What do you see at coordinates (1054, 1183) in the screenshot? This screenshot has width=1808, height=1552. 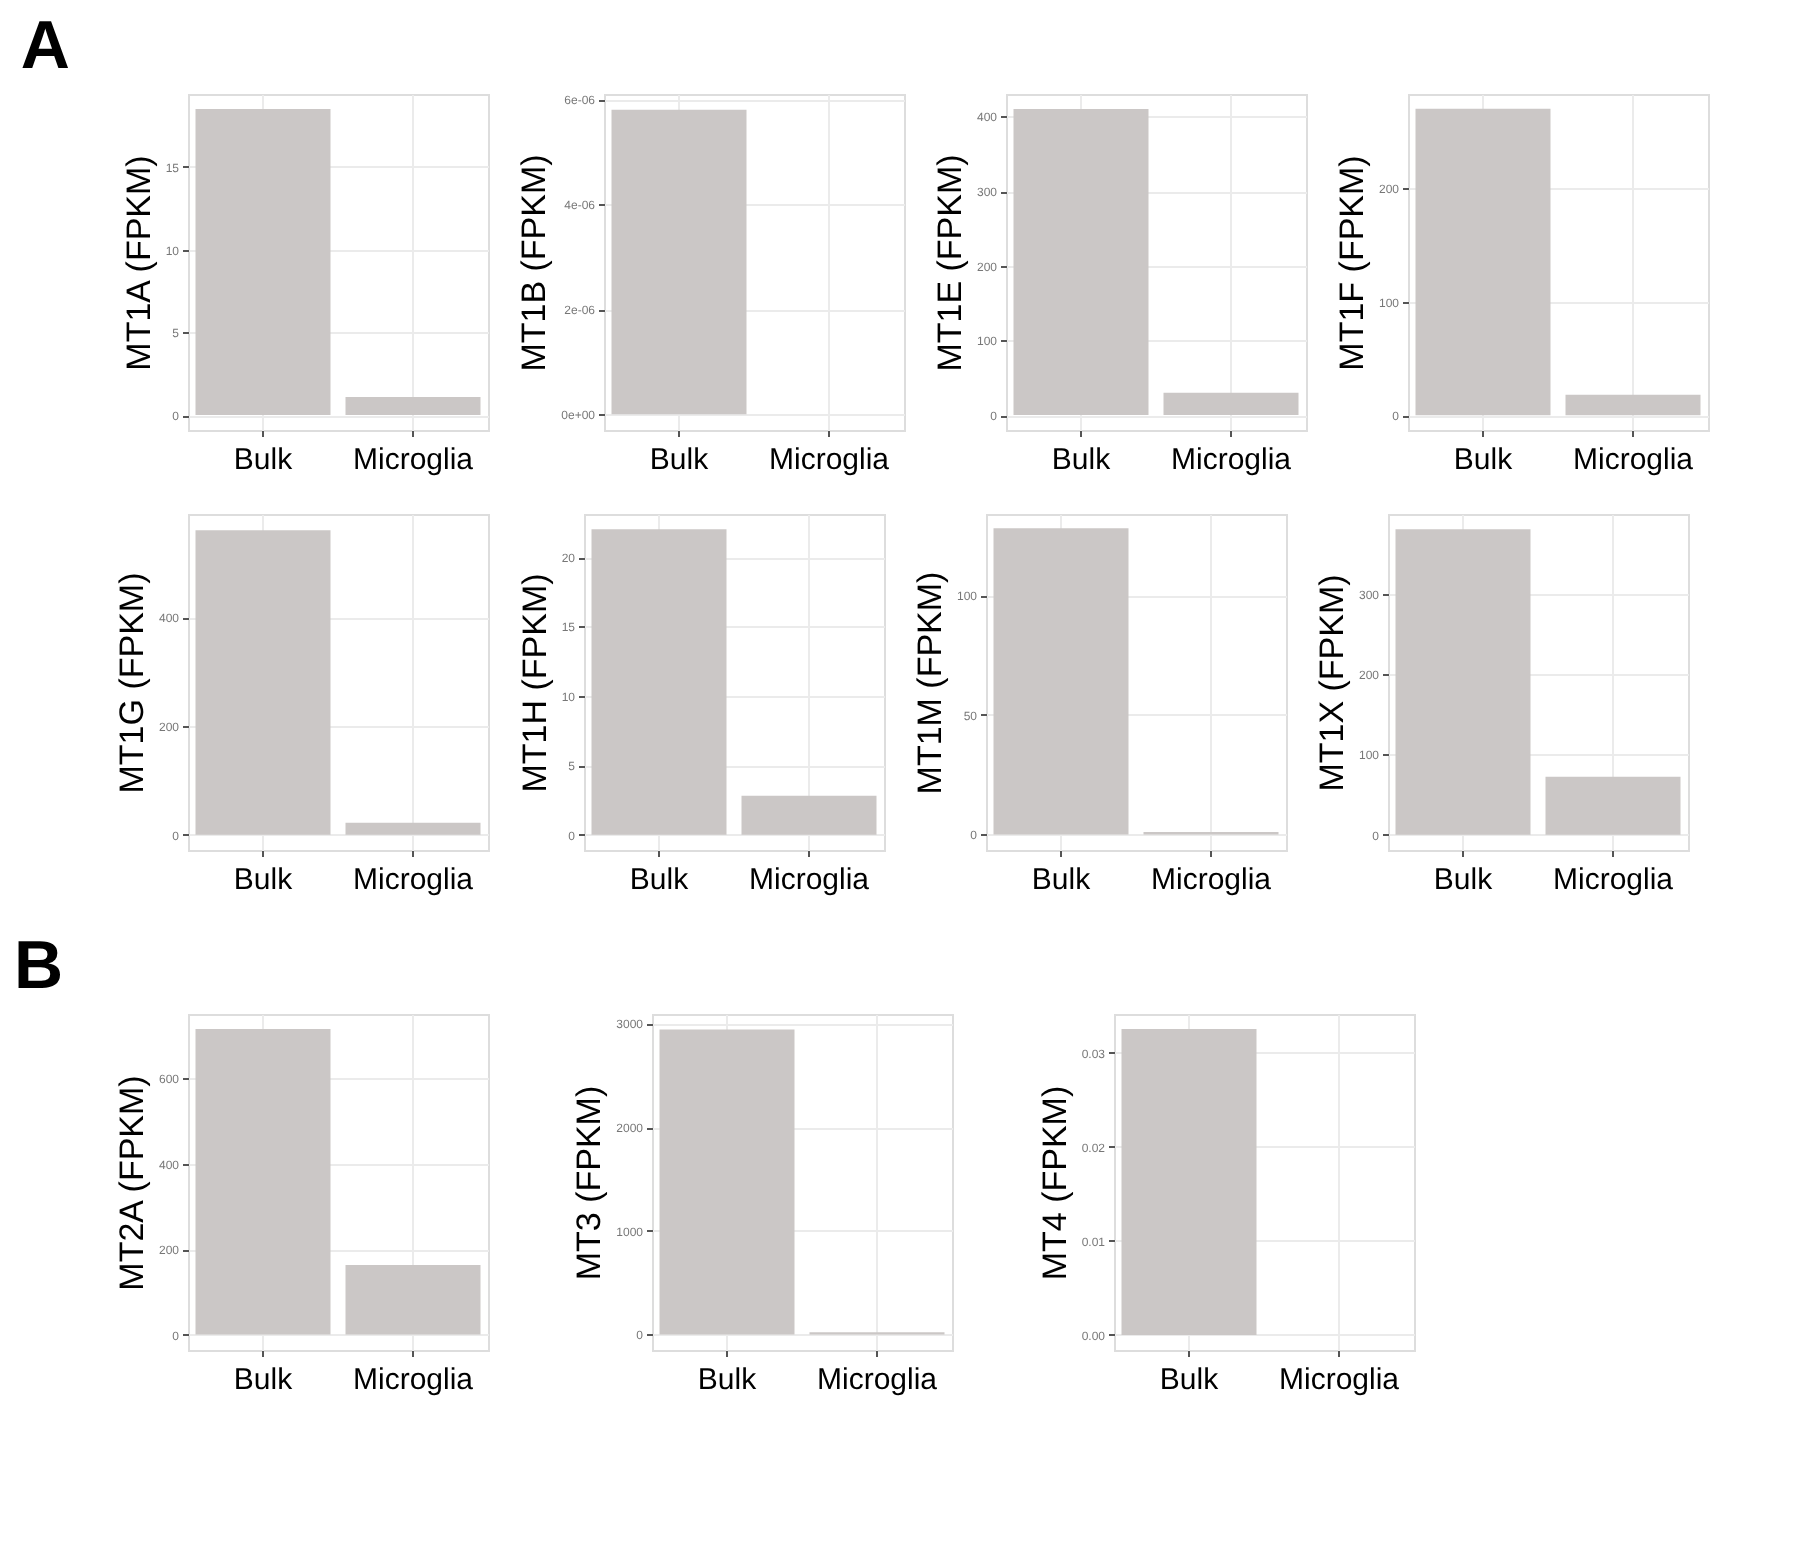 I see `y-axis-title: MT4 (FPKM)` at bounding box center [1054, 1183].